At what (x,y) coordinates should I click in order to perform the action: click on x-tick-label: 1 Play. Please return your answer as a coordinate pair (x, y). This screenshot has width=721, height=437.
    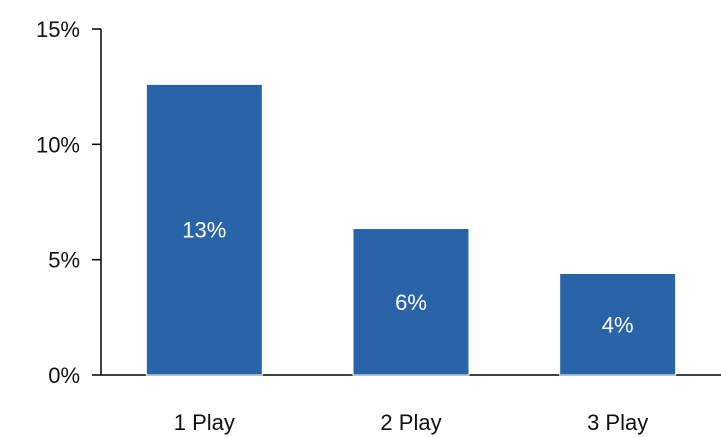
    Looking at the image, I should click on (204, 422).